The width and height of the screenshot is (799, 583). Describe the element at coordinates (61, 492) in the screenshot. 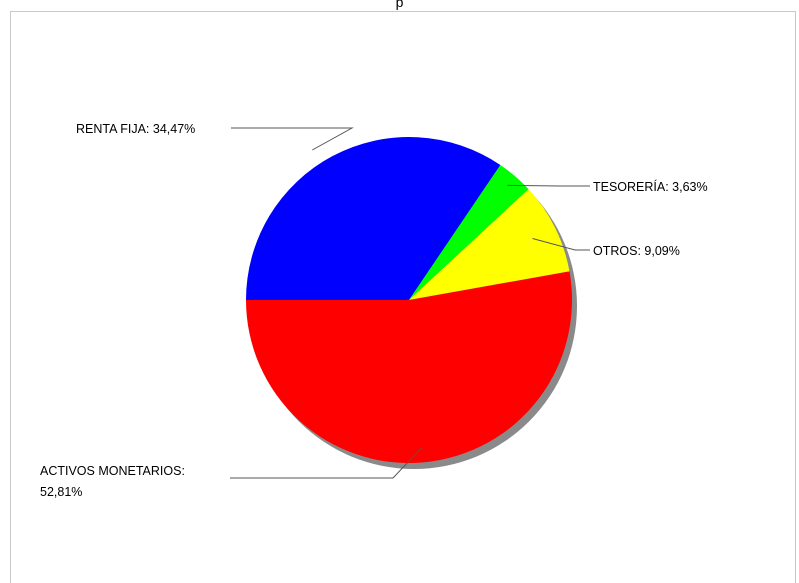

I see `slice-label-3-line-1: 52,81%` at that location.